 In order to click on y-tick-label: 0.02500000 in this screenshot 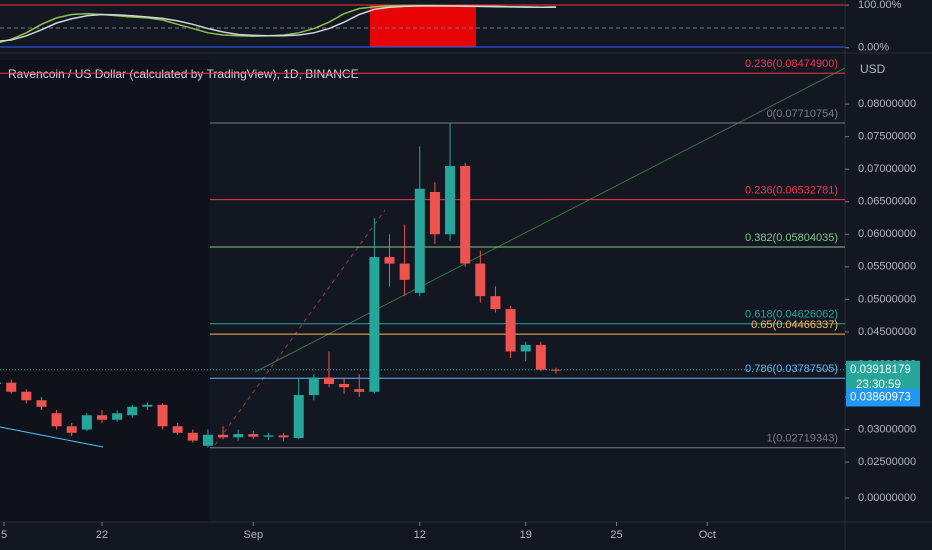, I will do `click(887, 462)`.